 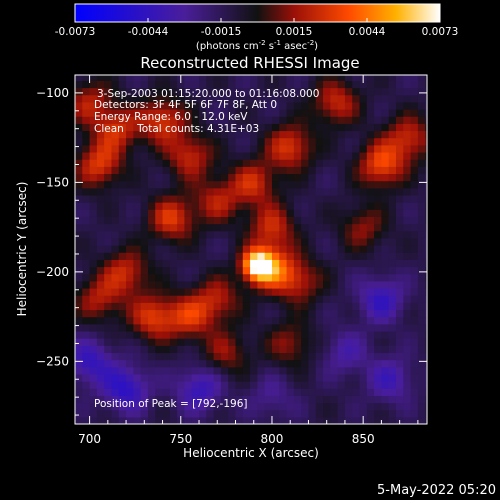 I want to click on annotation-energy: Energy Range: 6.0 - 12.0 keV, so click(x=171, y=117).